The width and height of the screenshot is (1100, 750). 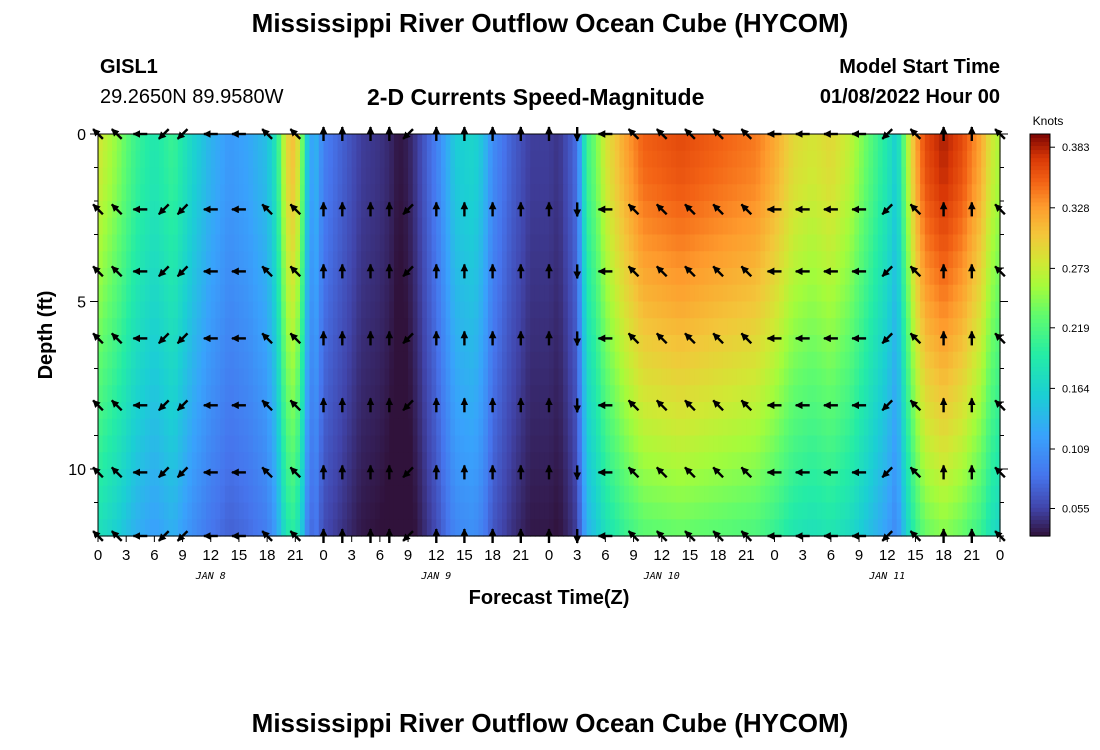 I want to click on x-tick-label: 6, so click(x=380, y=555).